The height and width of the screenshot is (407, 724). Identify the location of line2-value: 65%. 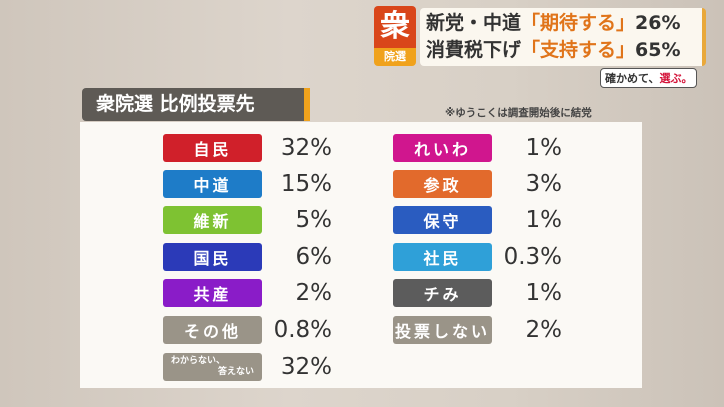
(658, 50).